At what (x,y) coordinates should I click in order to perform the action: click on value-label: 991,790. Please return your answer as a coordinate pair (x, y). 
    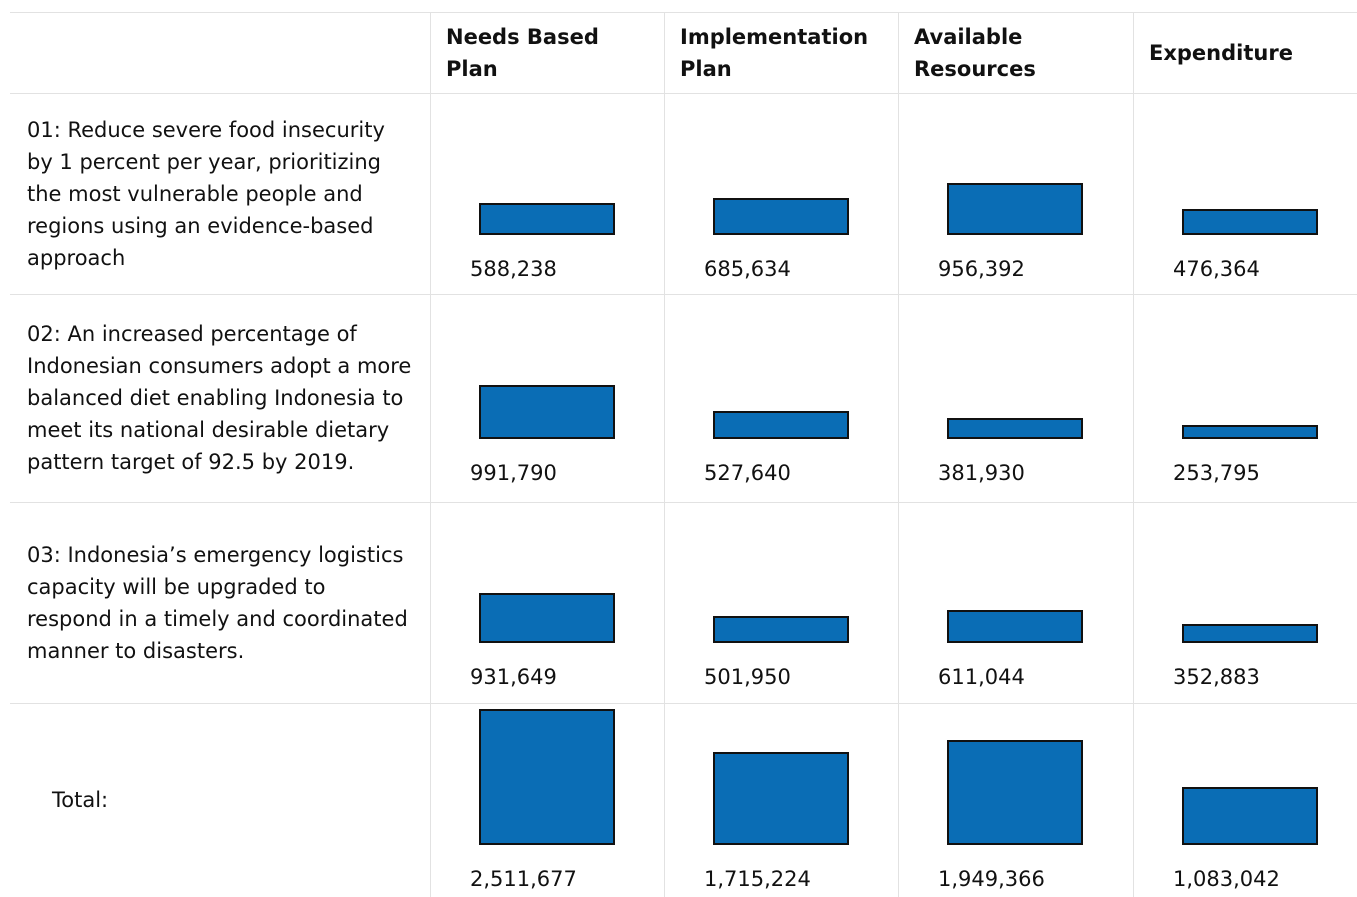
    Looking at the image, I should click on (513, 473).